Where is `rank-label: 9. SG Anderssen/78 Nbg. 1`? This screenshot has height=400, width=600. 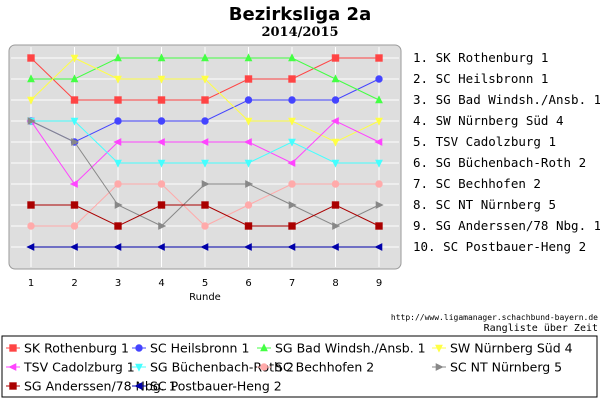
rank-label: 9. SG Anderssen/78 Nbg. 1 is located at coordinates (506, 225).